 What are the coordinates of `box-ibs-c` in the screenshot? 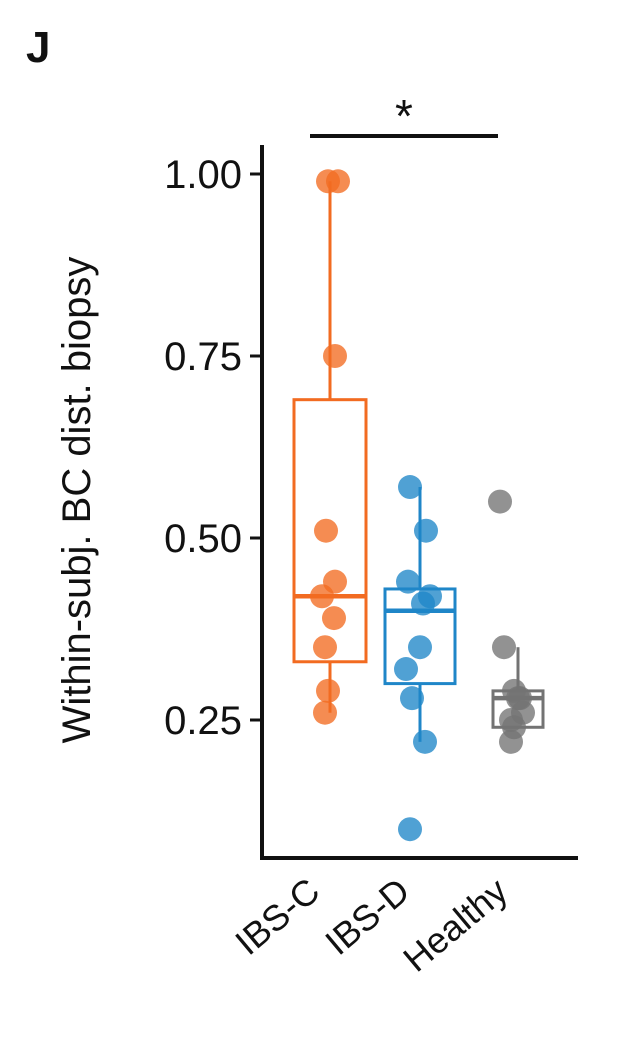 It's located at (330, 447).